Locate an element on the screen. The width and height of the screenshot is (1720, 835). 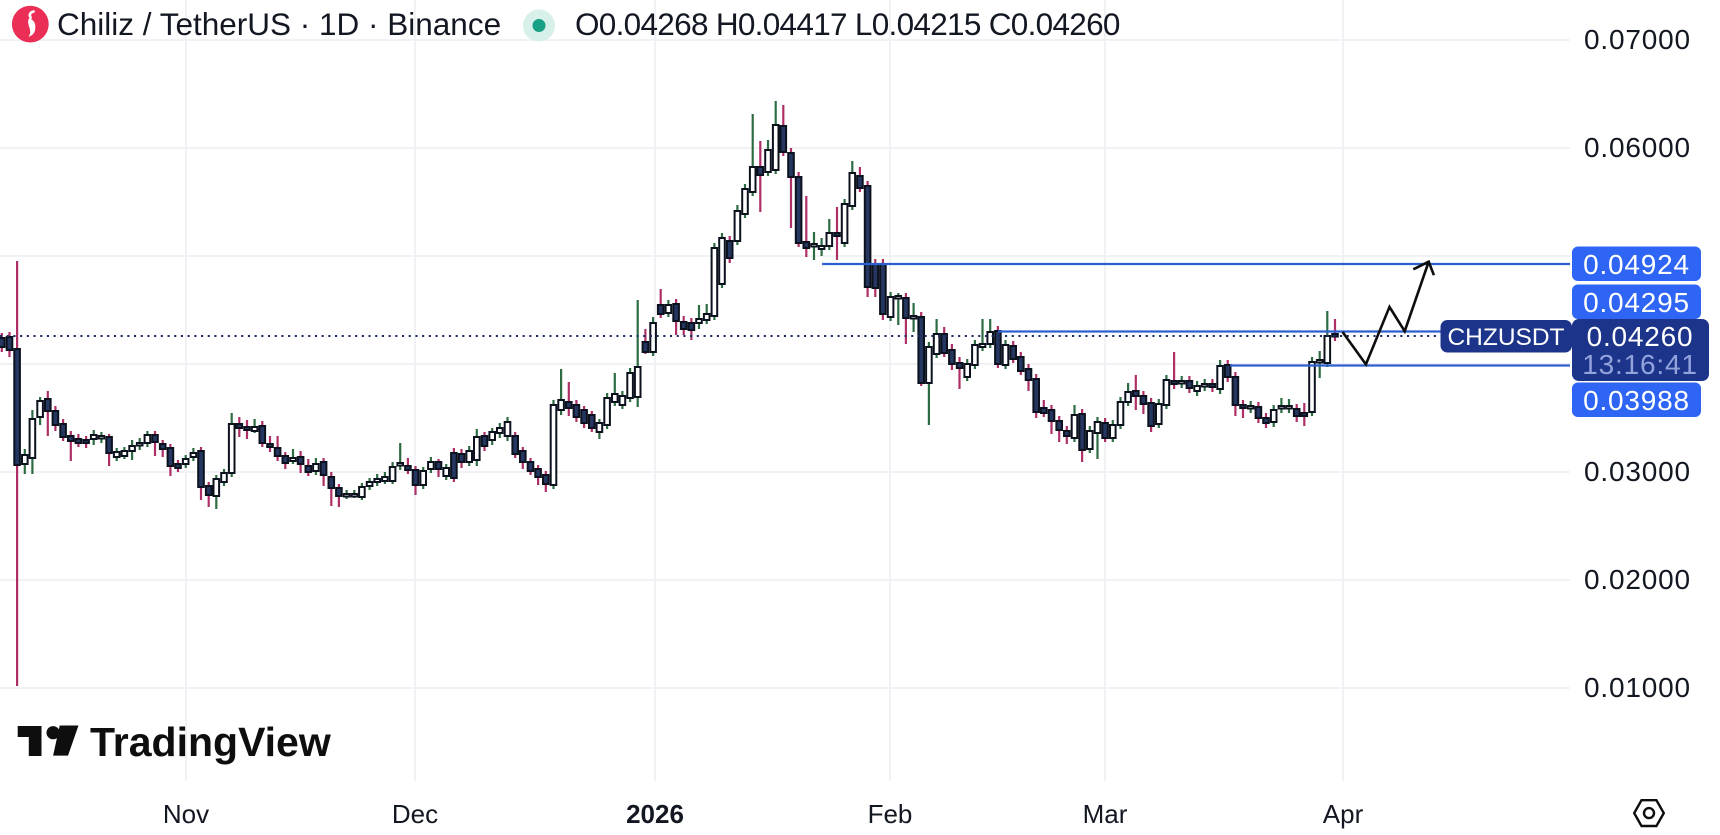
svg-text: 0.04295 is located at coordinates (1636, 302).